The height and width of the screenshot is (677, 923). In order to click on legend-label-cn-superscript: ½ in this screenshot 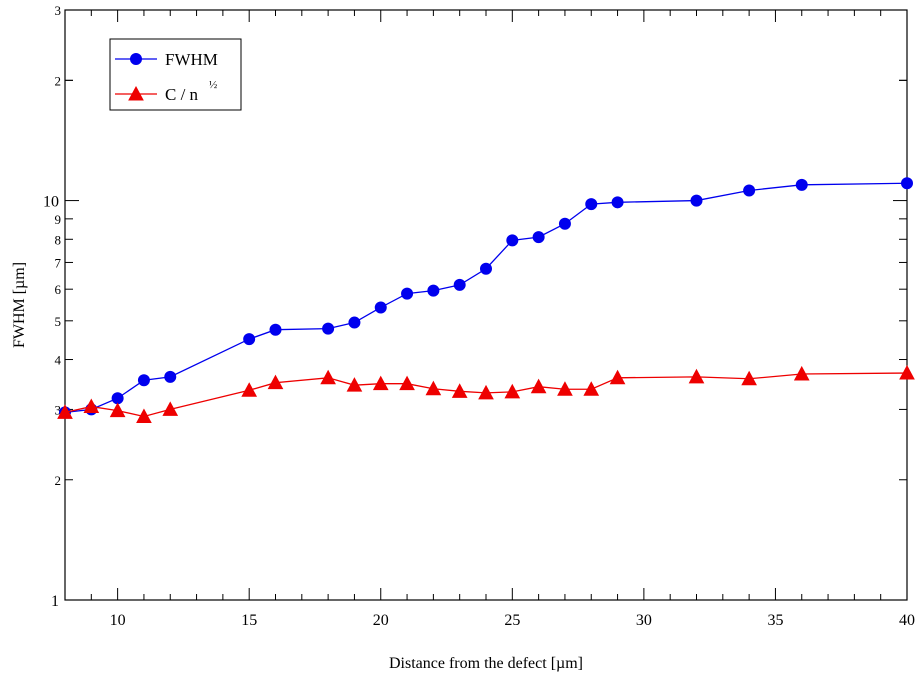, I will do `click(213, 85)`.